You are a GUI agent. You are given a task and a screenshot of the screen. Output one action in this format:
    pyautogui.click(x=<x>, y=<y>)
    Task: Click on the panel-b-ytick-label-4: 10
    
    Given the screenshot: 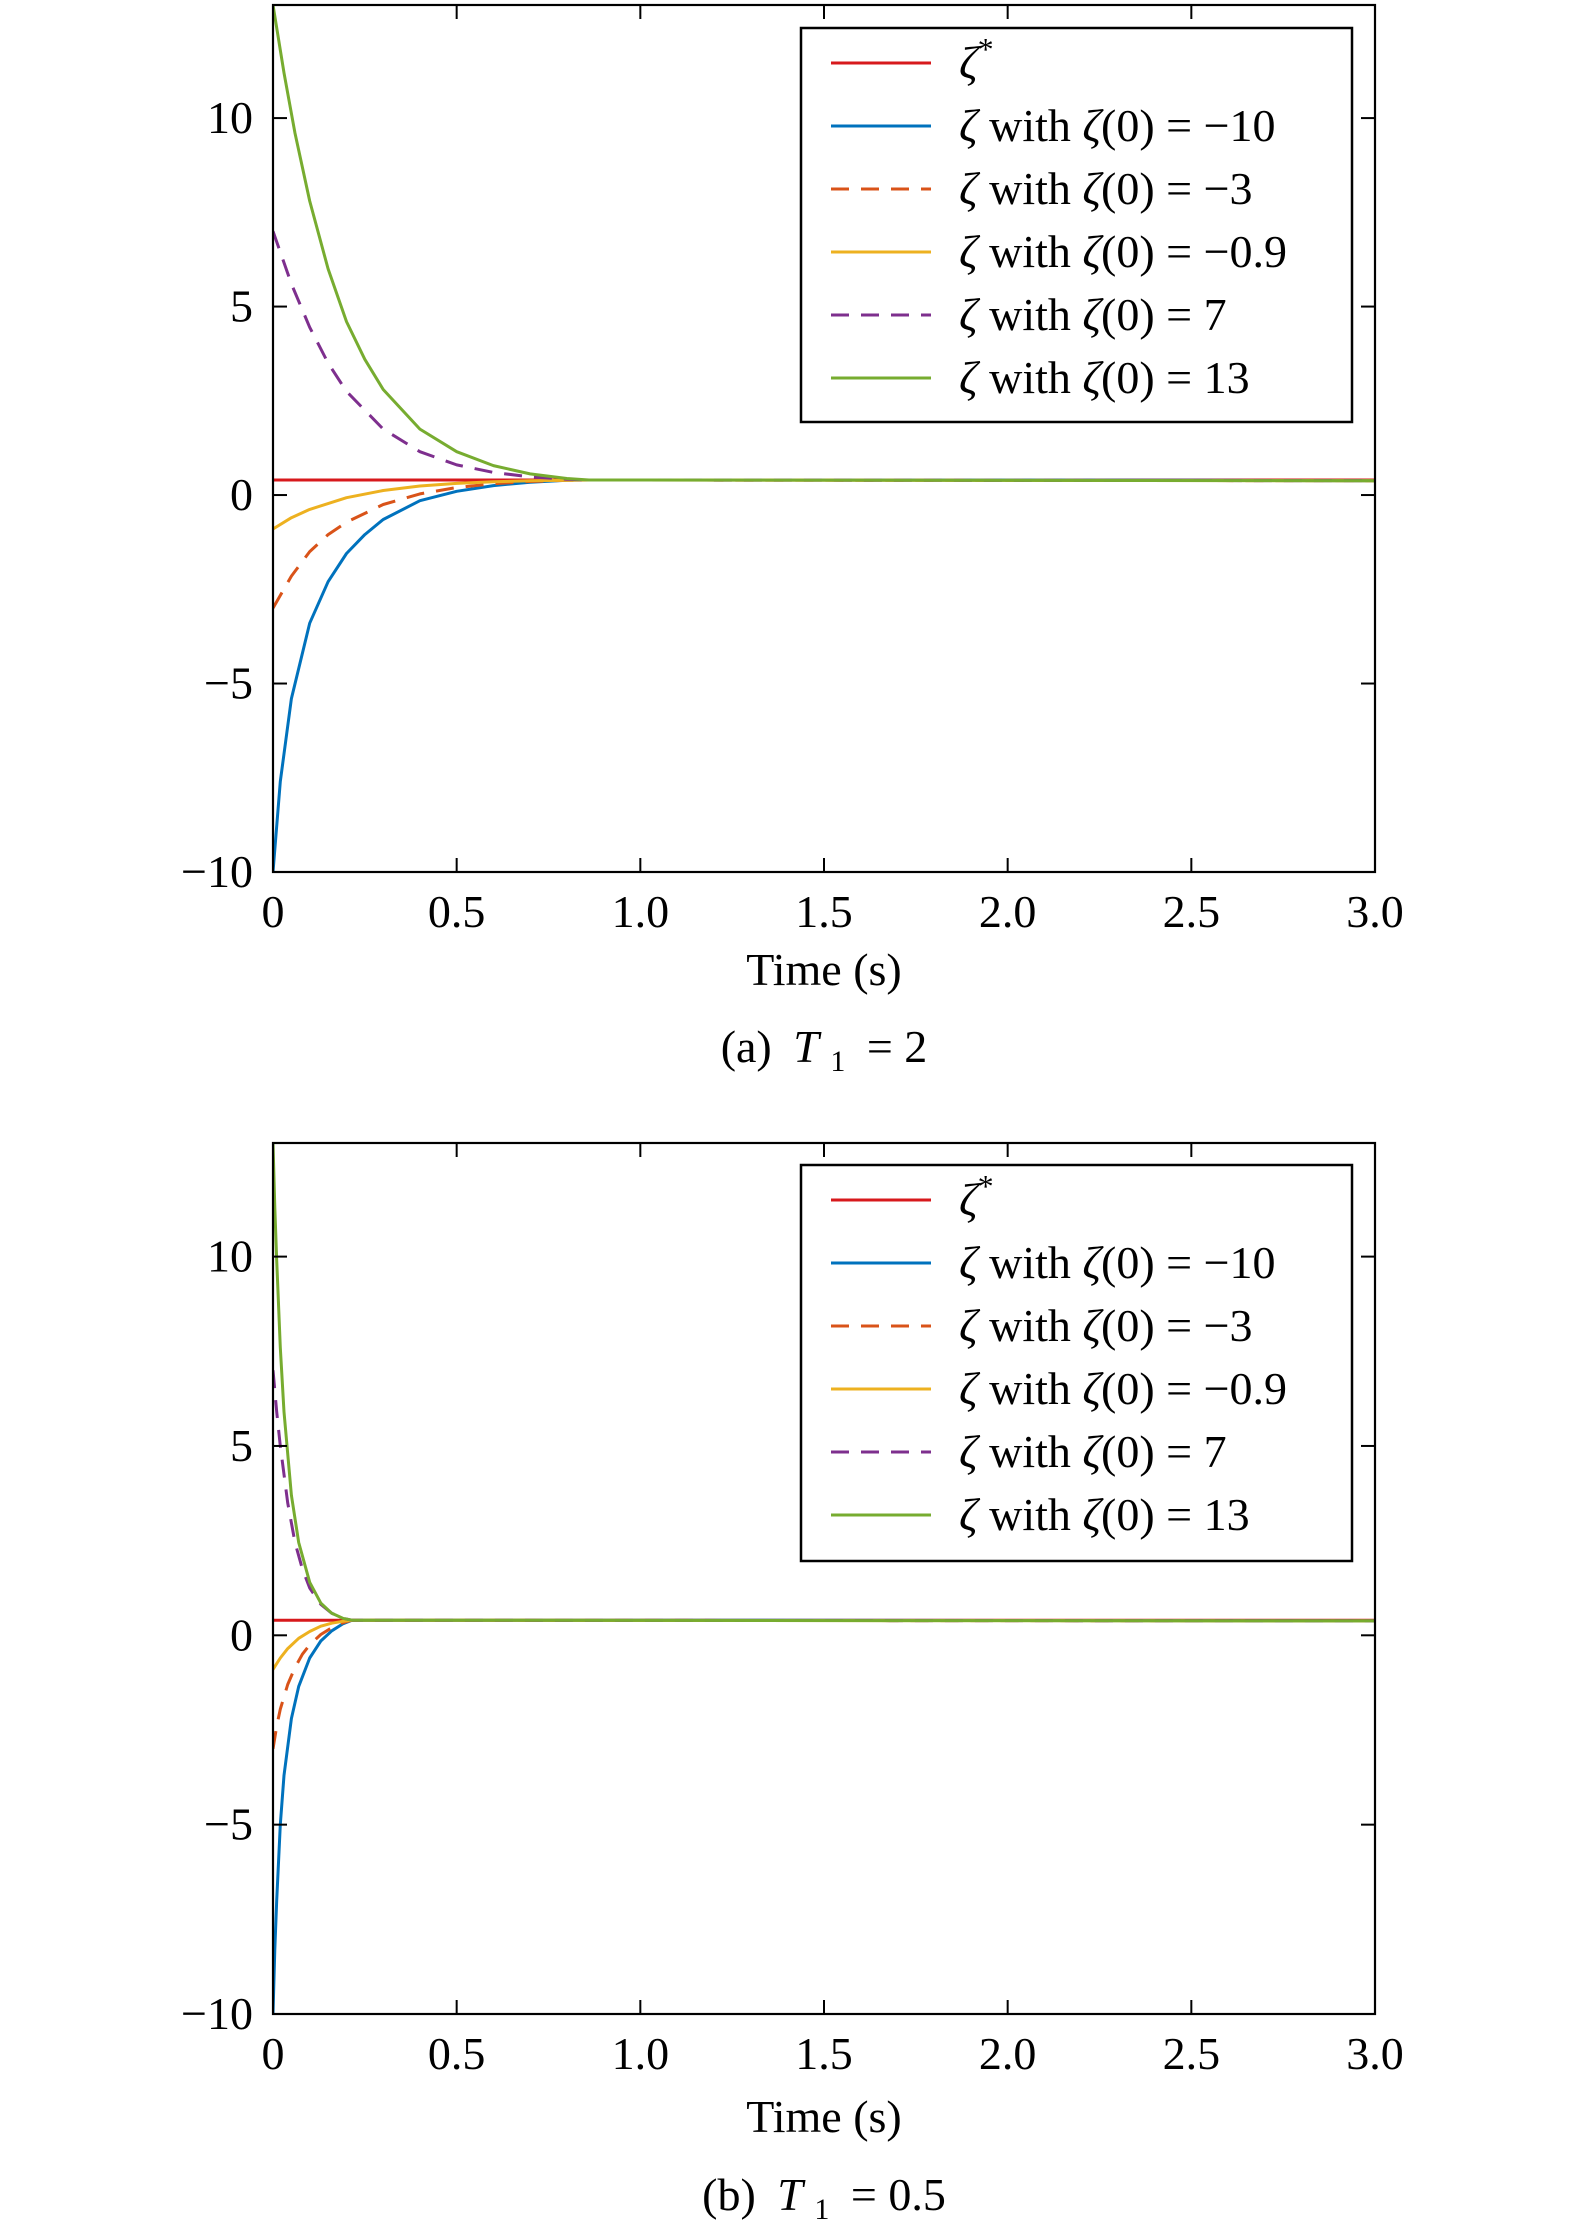 What is the action you would take?
    pyautogui.click(x=230, y=1256)
    